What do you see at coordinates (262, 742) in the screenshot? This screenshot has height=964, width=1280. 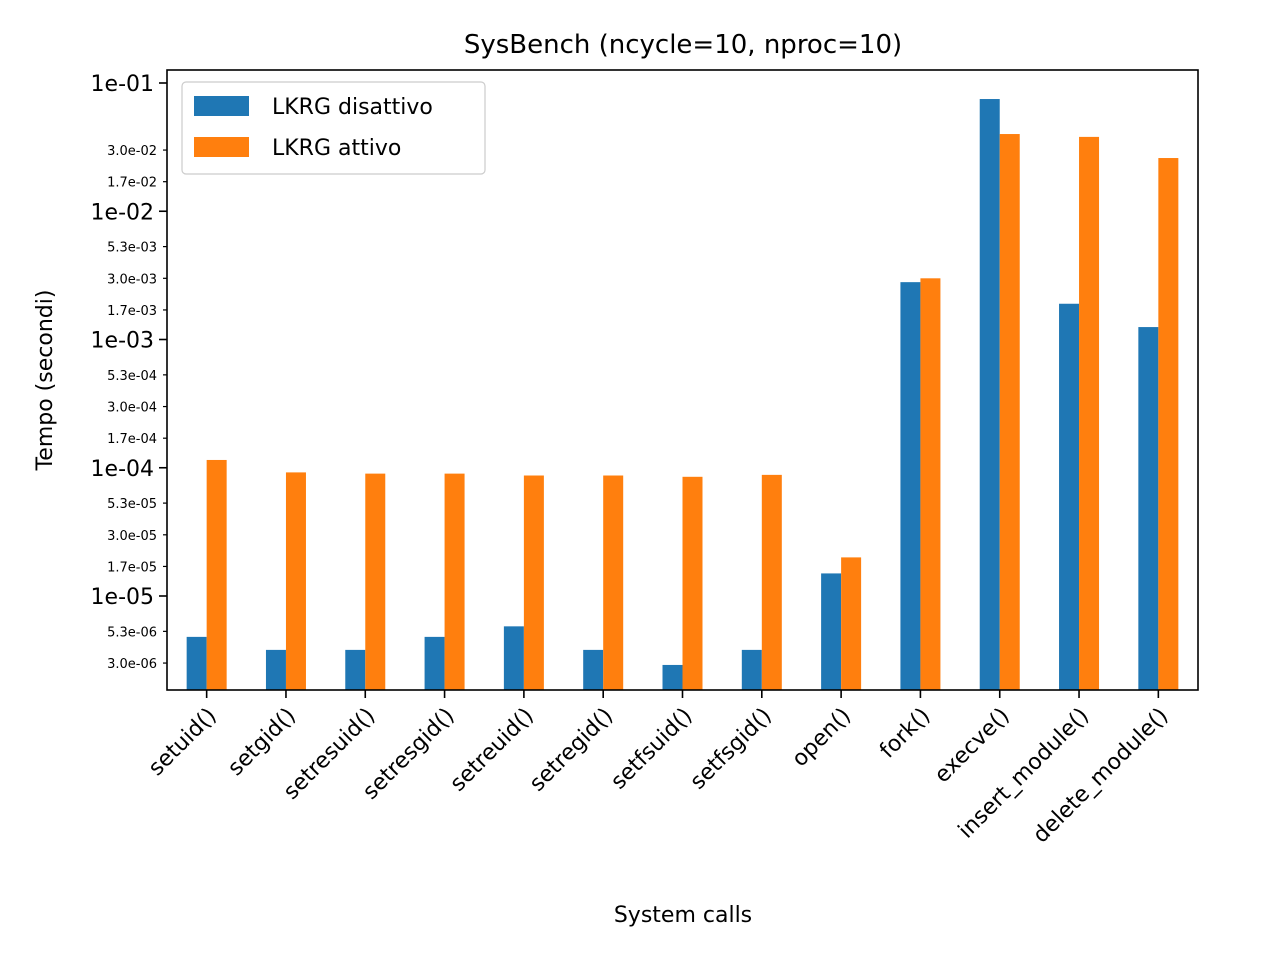 I see `x-tick-label-1: setgid()` at bounding box center [262, 742].